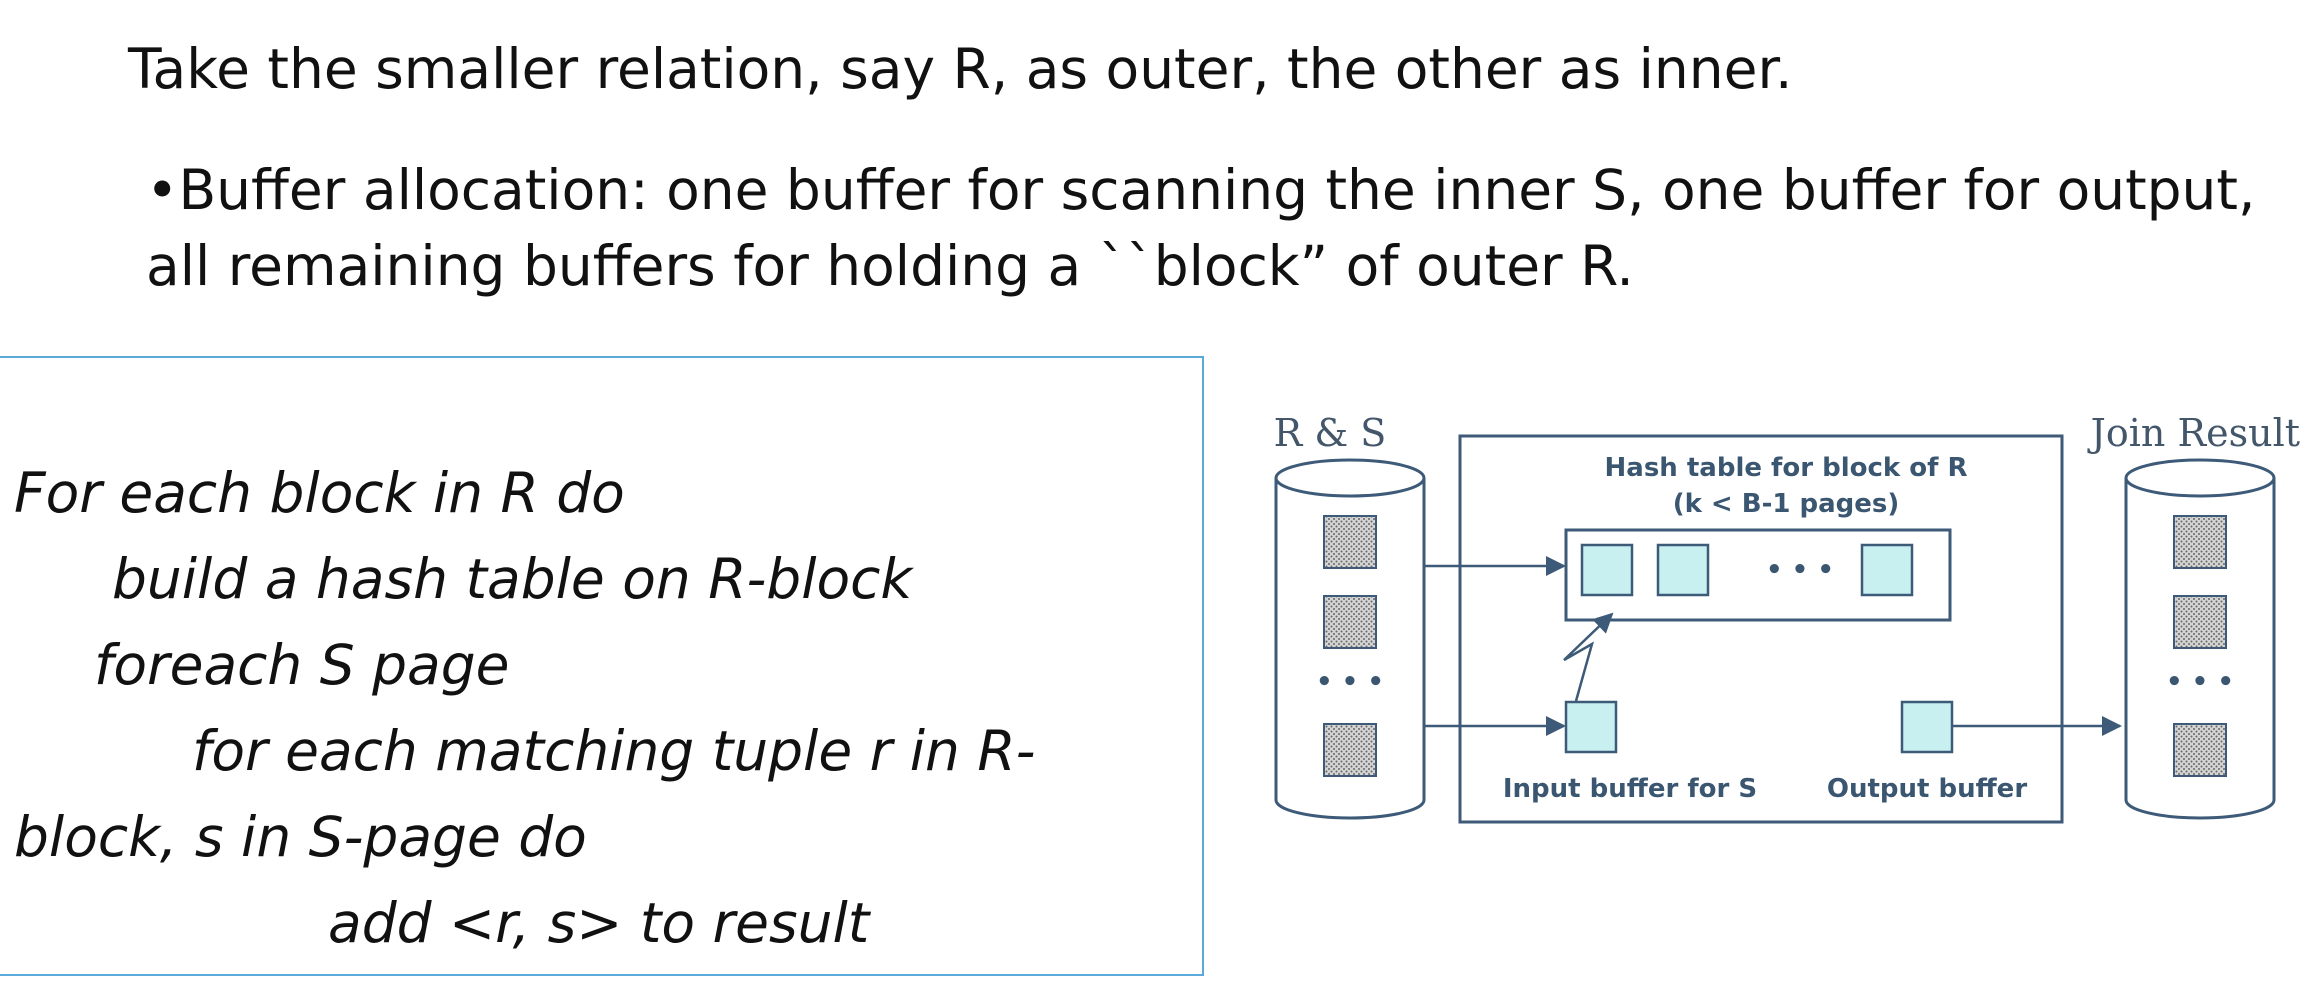 The height and width of the screenshot is (1000, 2318). What do you see at coordinates (2193, 433) in the screenshot?
I see `join-result-label: Join Result` at bounding box center [2193, 433].